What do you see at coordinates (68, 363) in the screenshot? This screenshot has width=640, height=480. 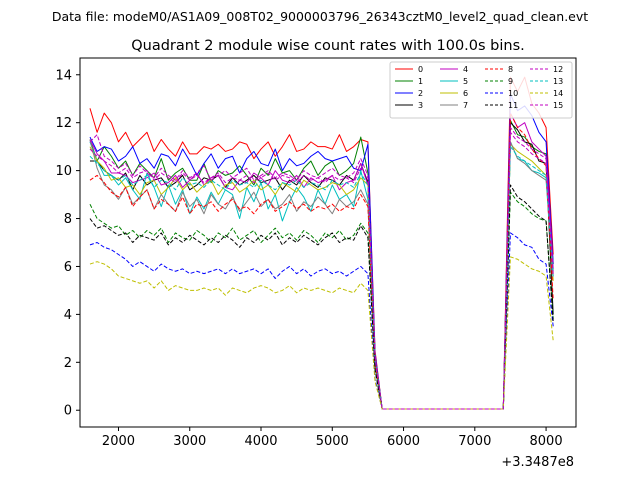 I see `y-tick-label: 2` at bounding box center [68, 363].